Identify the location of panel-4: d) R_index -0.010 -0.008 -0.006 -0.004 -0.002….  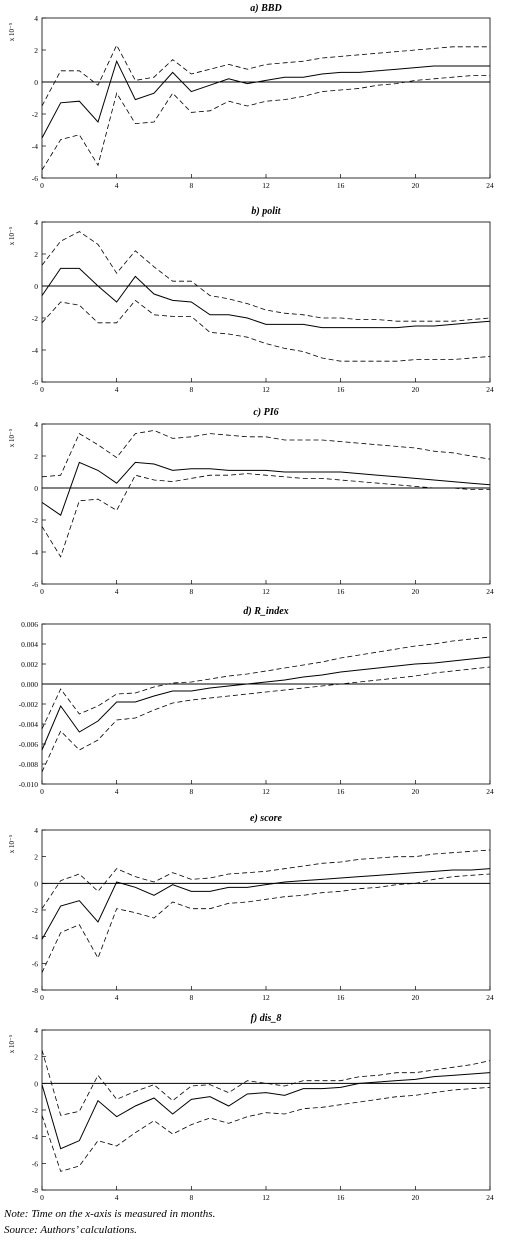
(256, 701).